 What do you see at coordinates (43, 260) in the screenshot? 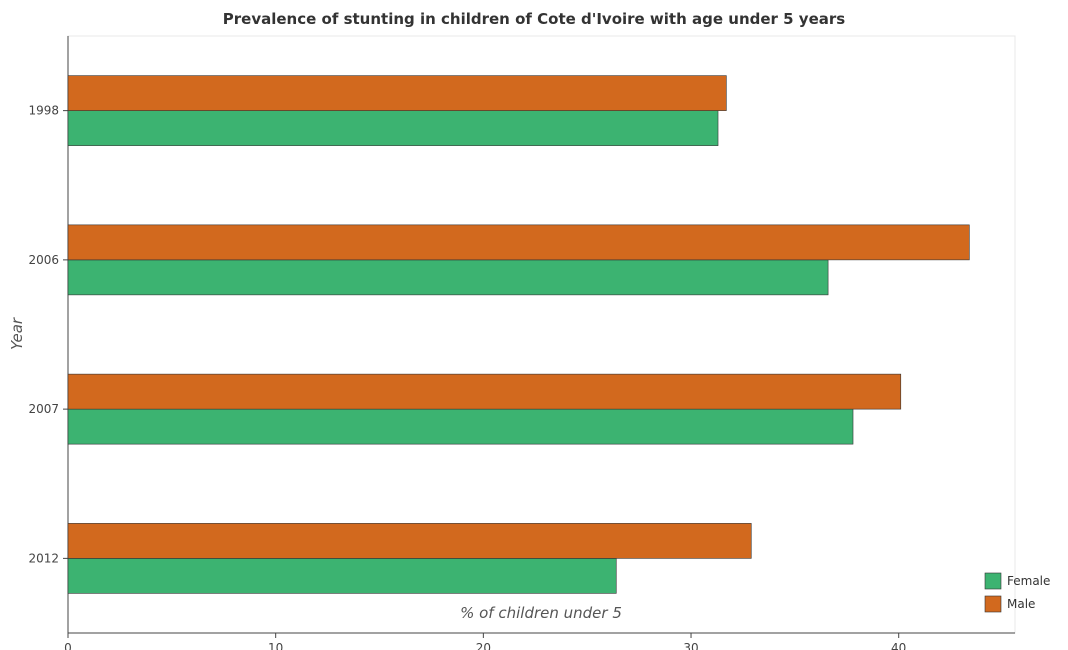
I see `y-tick-label: 2006` at bounding box center [43, 260].